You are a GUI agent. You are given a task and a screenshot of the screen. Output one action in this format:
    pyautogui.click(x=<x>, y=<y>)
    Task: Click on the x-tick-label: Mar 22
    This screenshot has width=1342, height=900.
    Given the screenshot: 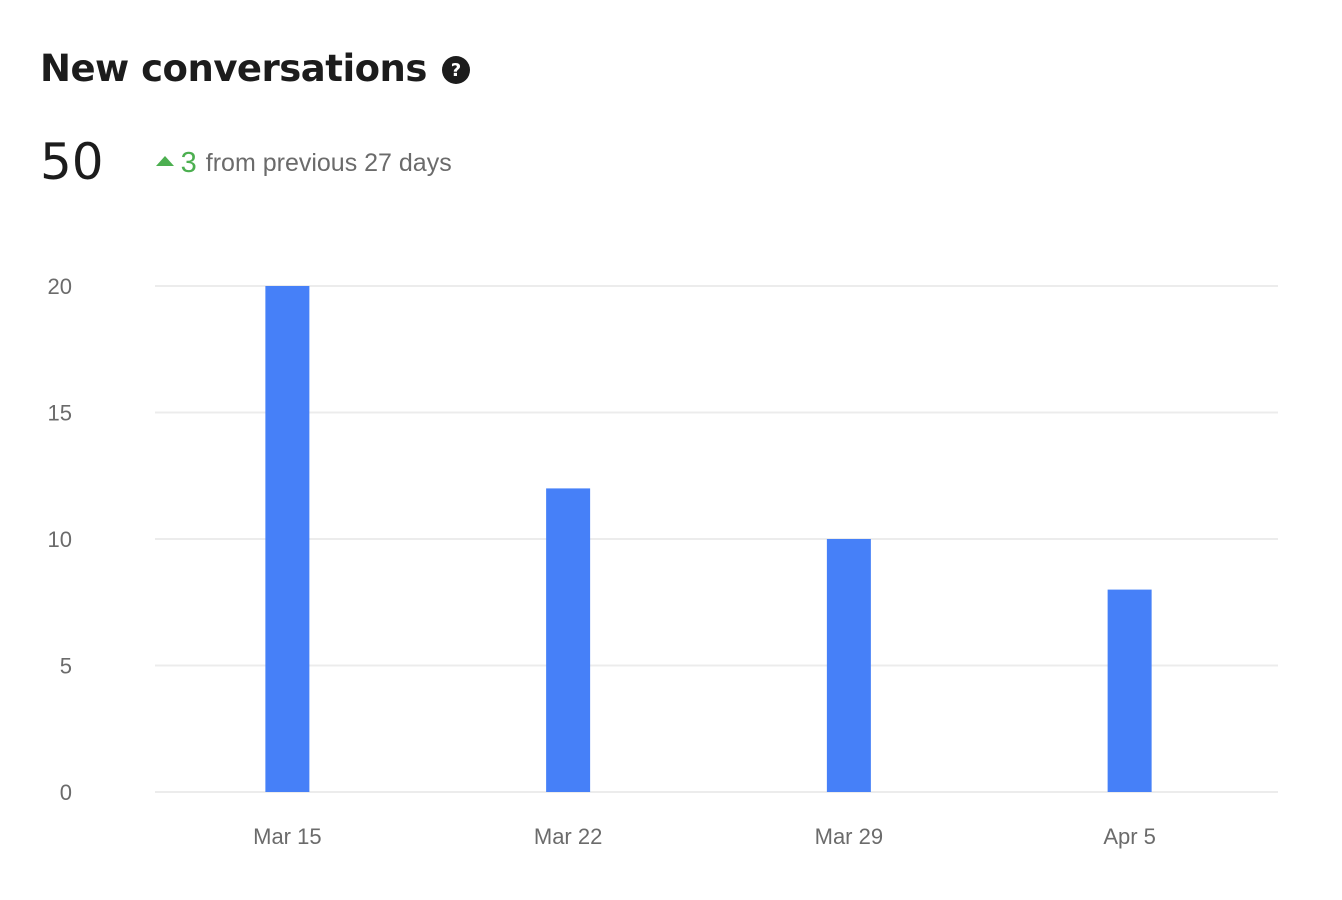 What is the action you would take?
    pyautogui.click(x=568, y=836)
    